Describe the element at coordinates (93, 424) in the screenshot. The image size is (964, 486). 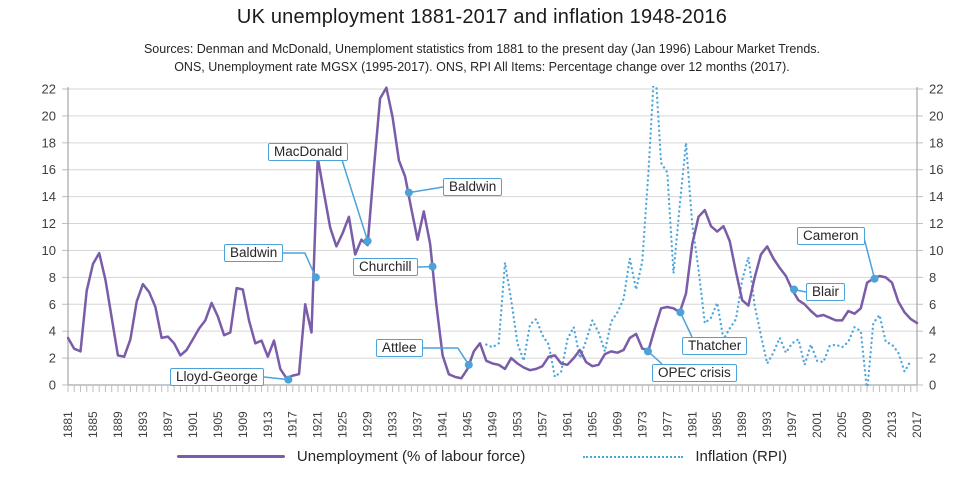
I see `x-axis-year-label: 1885` at that location.